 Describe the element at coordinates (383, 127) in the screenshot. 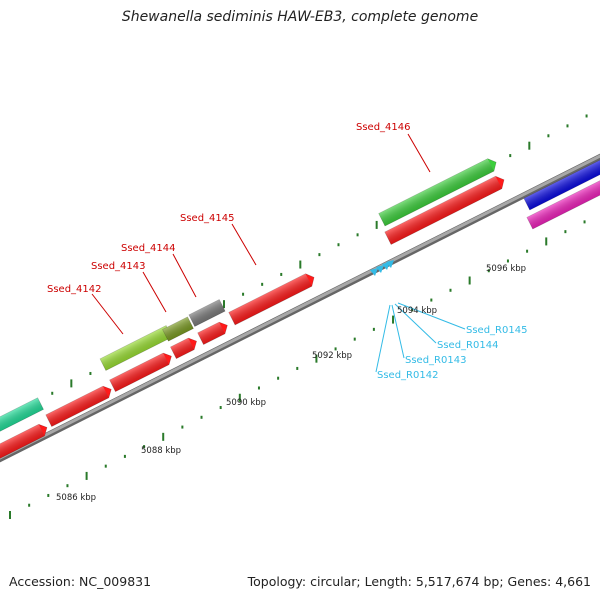

I see `gene-label: Ssed_4146` at that location.